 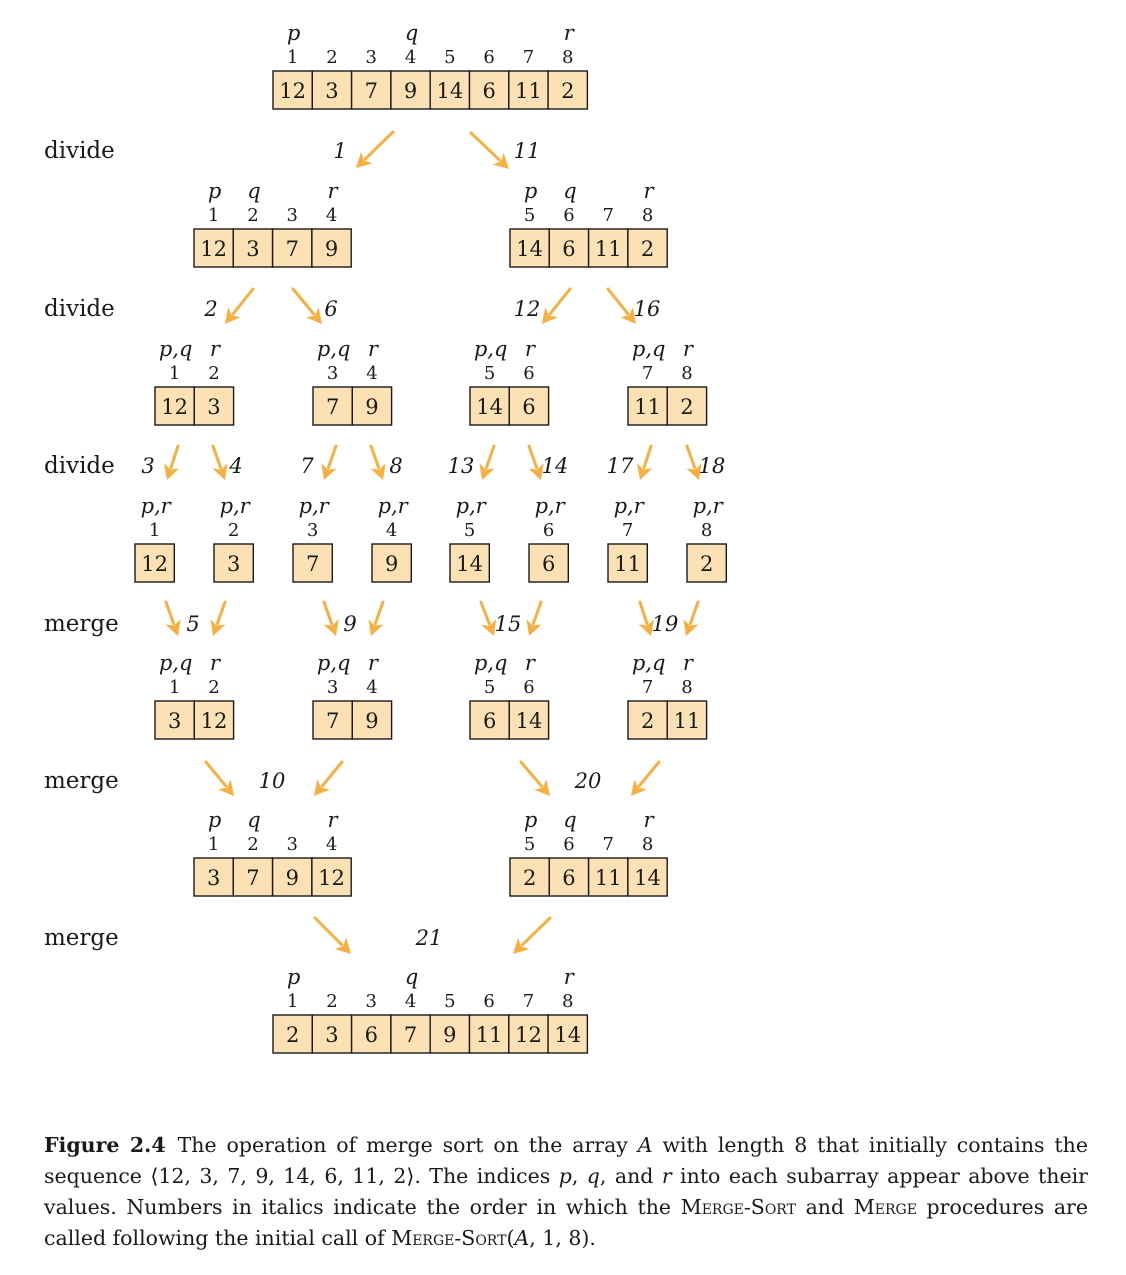 I want to click on step-number: 15, so click(x=508, y=624).